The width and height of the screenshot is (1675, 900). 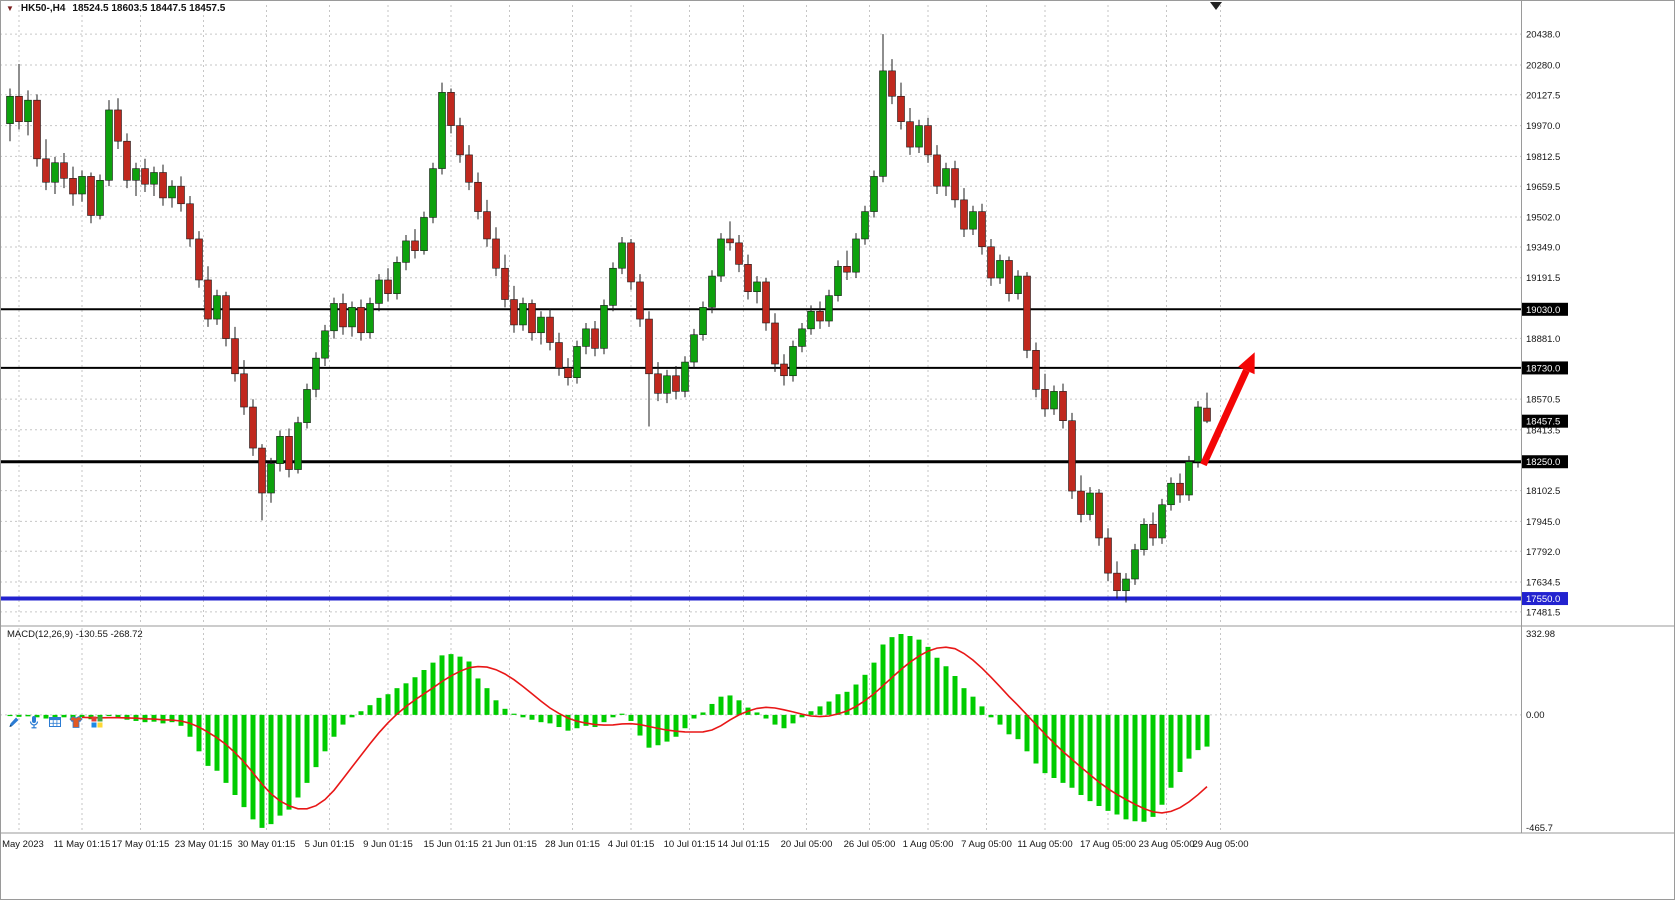 I want to click on trend-arrow, so click(x=1225, y=418).